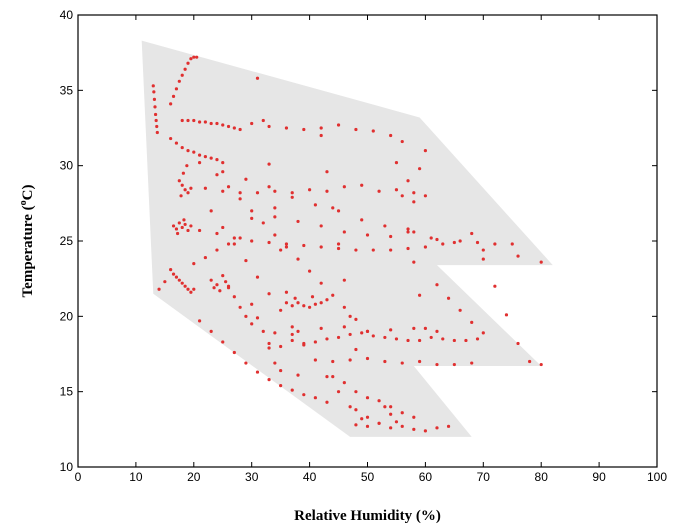 This screenshot has width=680, height=528. I want to click on y-axis-title-sup: o, so click(23, 202).